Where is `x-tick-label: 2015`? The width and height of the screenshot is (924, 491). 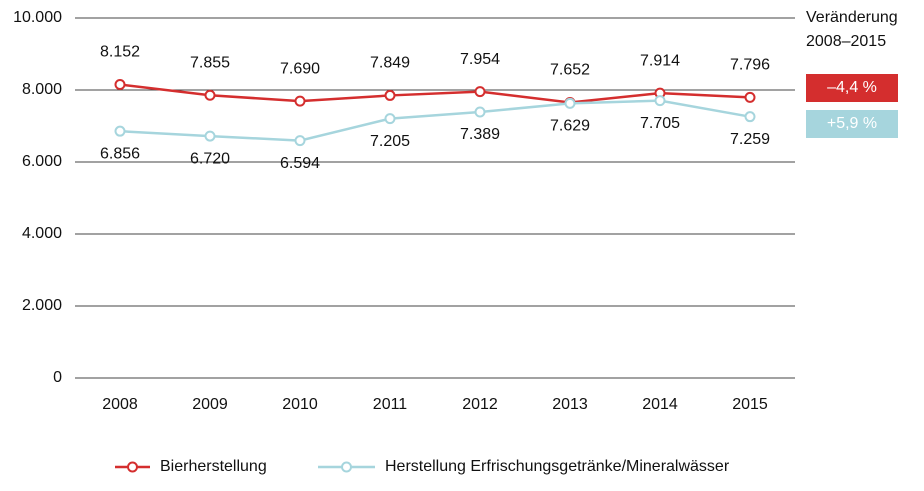
x-tick-label: 2015 is located at coordinates (750, 404).